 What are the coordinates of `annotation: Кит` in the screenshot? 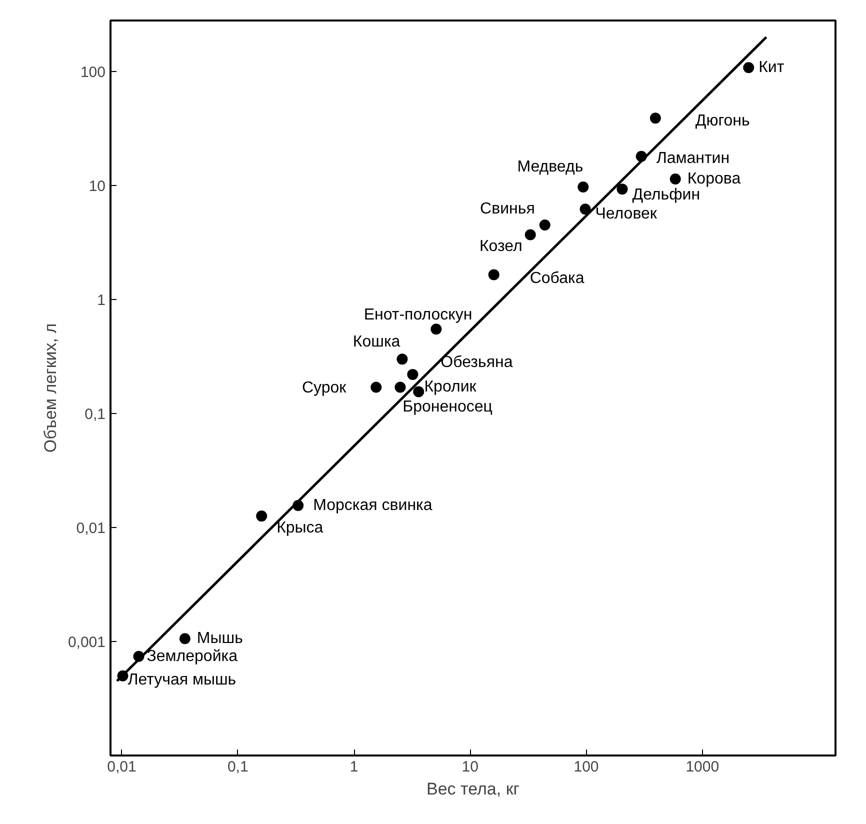 It's located at (771, 67).